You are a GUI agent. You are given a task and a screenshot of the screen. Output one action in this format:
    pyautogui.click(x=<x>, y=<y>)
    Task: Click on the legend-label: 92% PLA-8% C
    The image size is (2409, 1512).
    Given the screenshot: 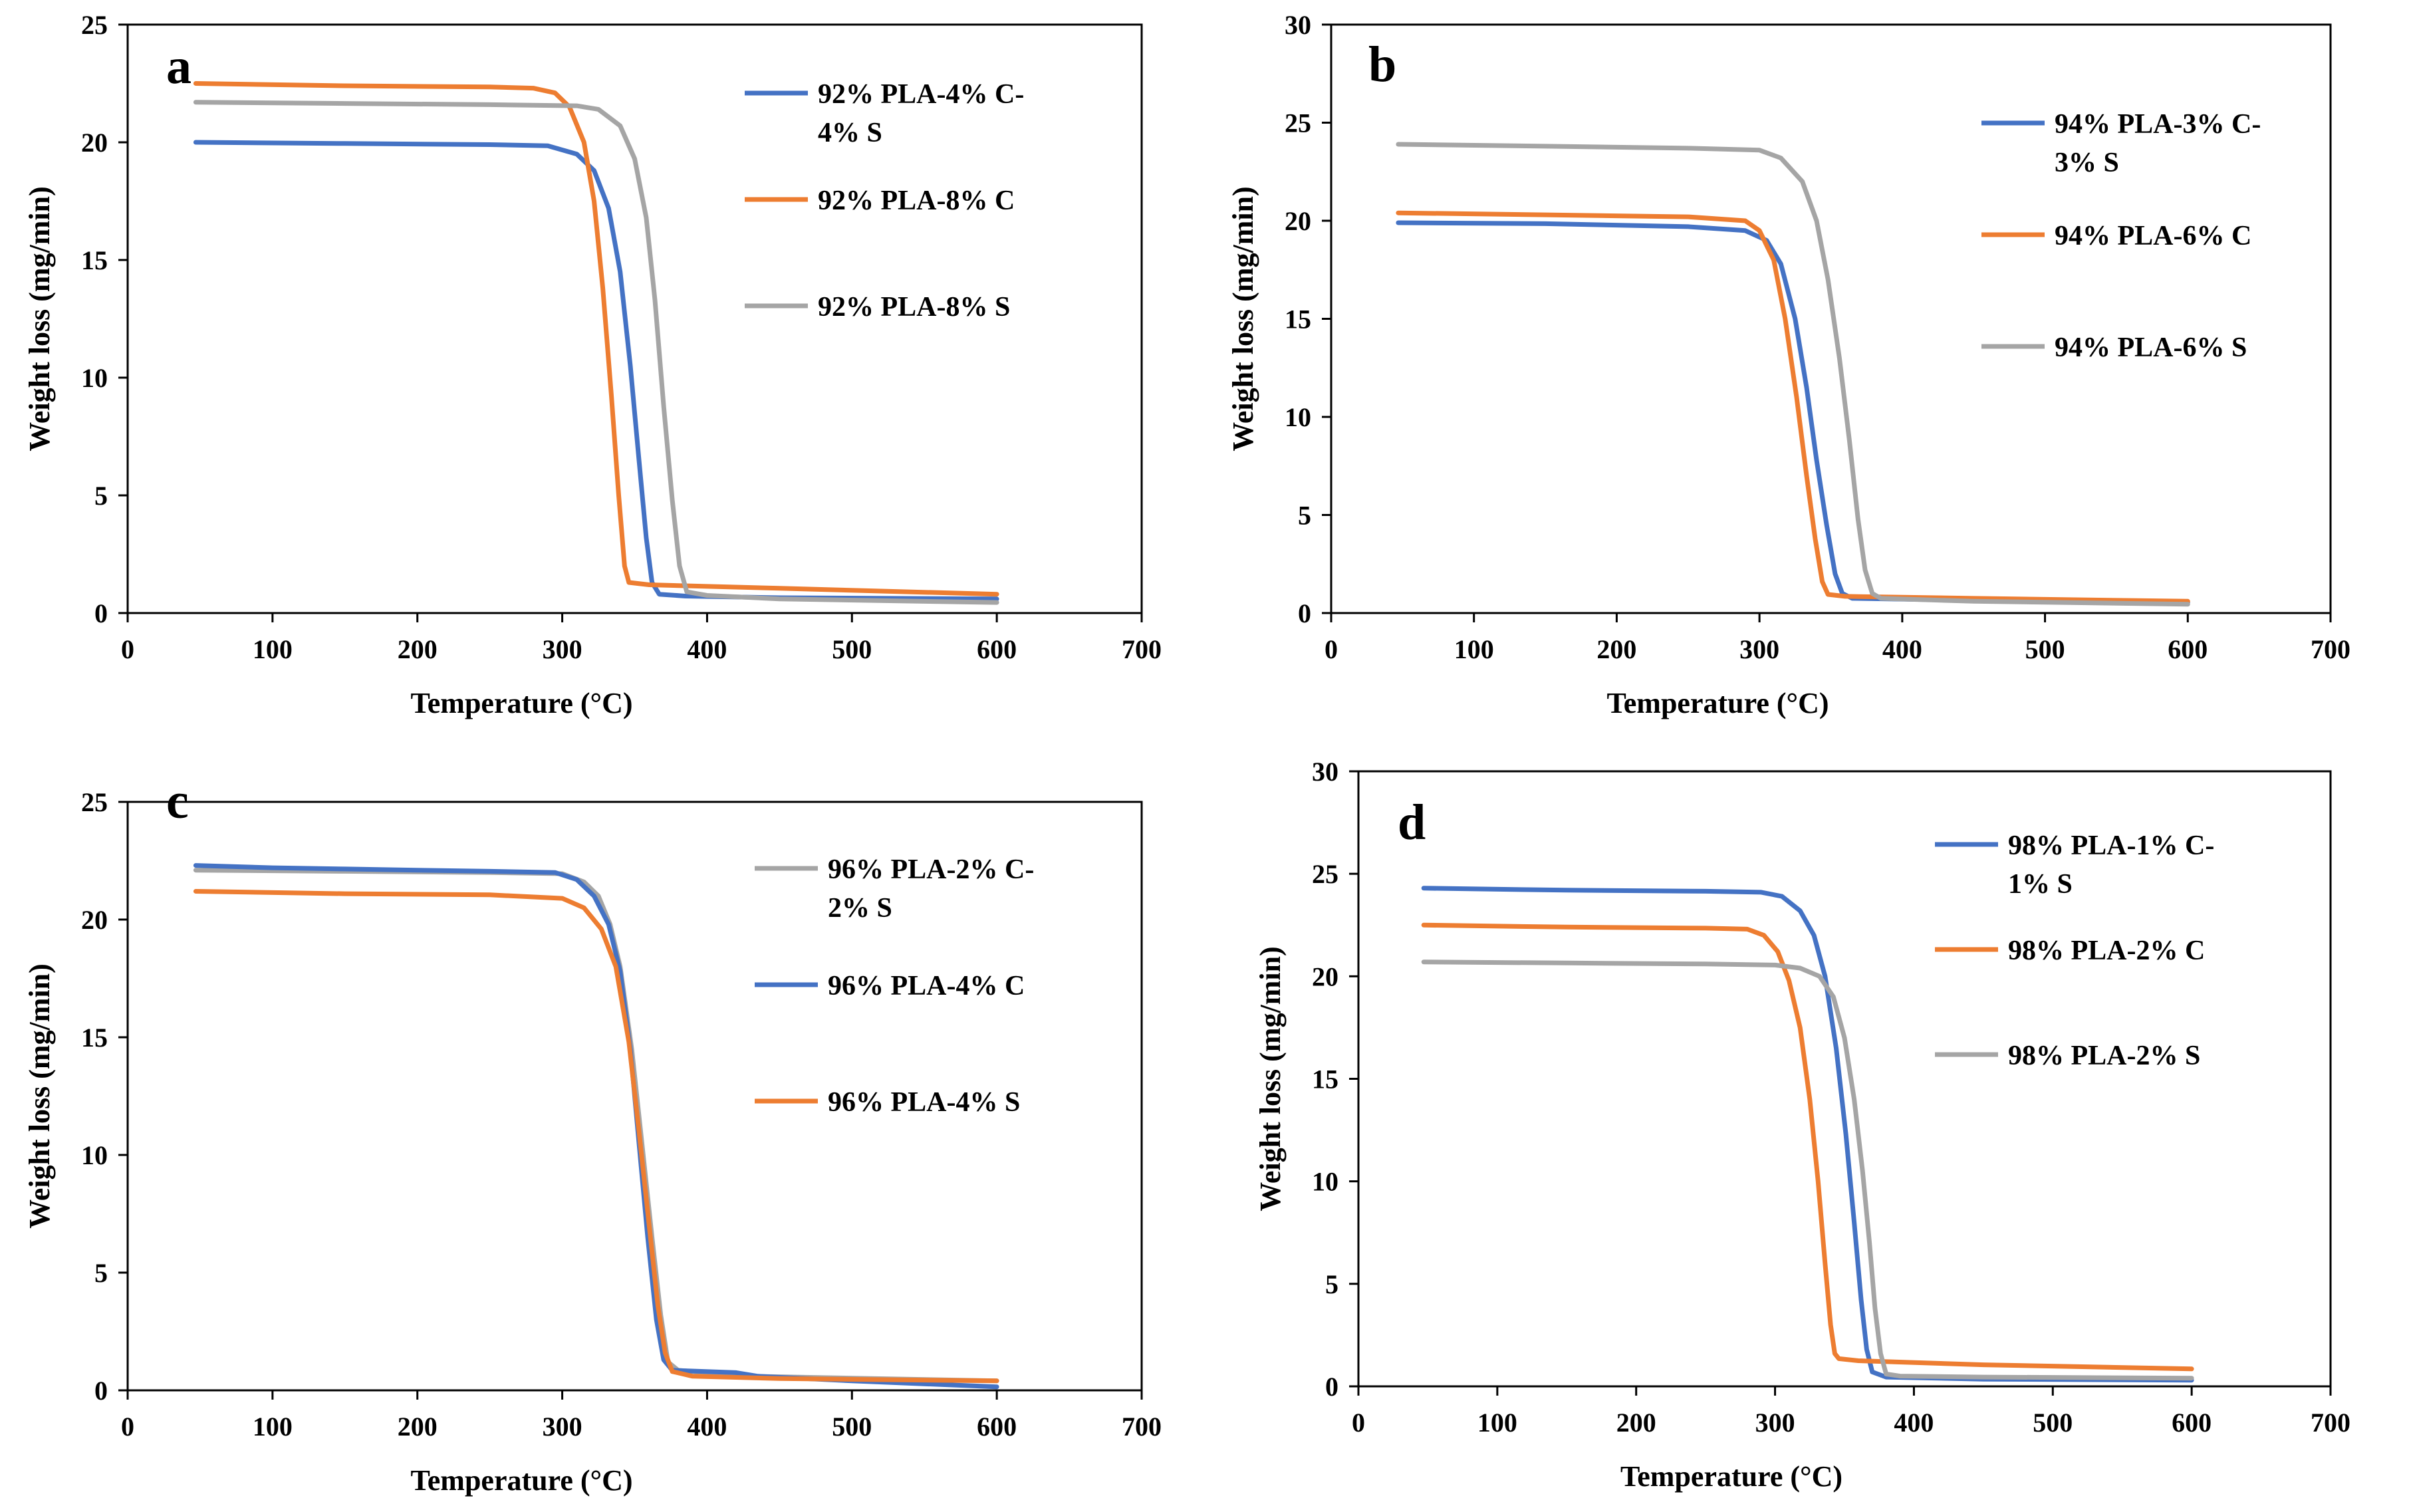 What is the action you would take?
    pyautogui.click(x=916, y=201)
    